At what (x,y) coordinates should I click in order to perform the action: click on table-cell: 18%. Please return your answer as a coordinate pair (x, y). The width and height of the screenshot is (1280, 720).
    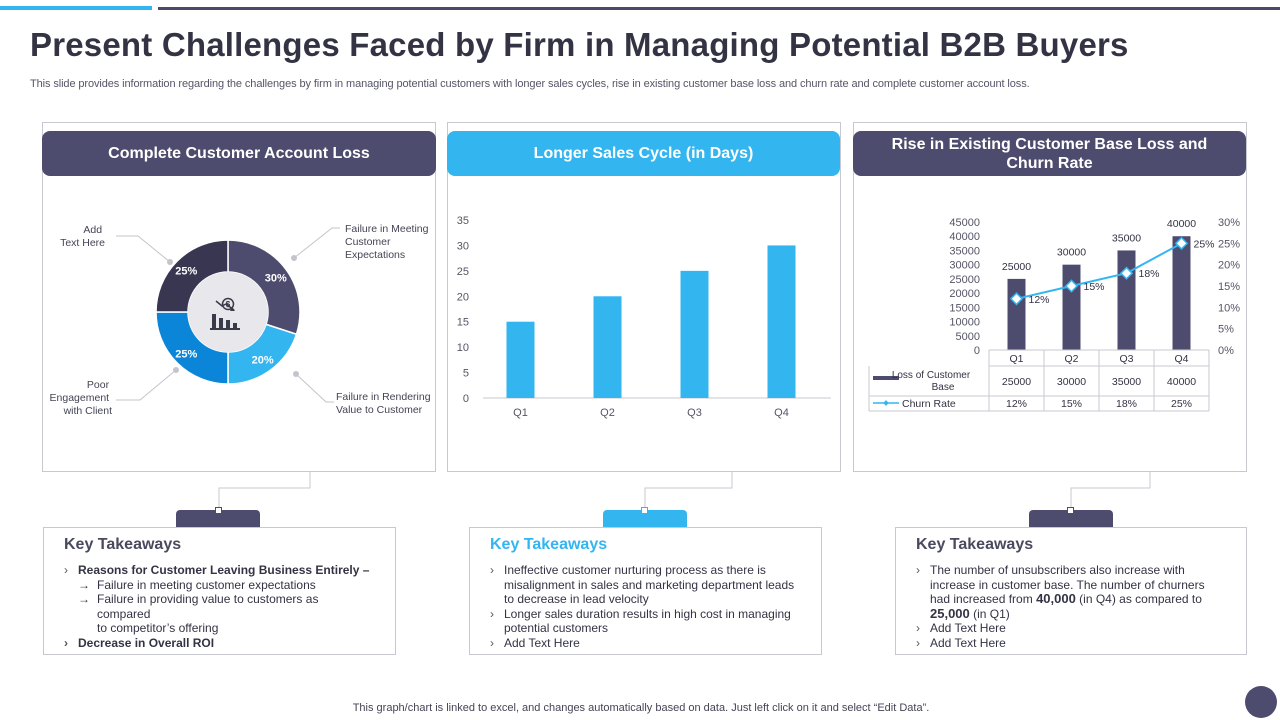
    Looking at the image, I should click on (1126, 404).